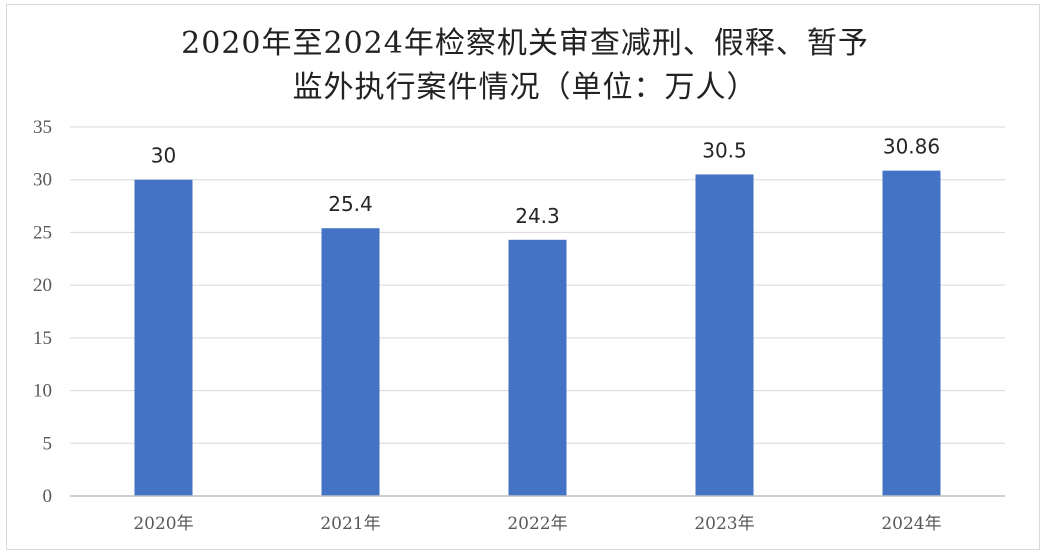  Describe the element at coordinates (163, 524) in the screenshot. I see `x-category-label: 2020年` at that location.